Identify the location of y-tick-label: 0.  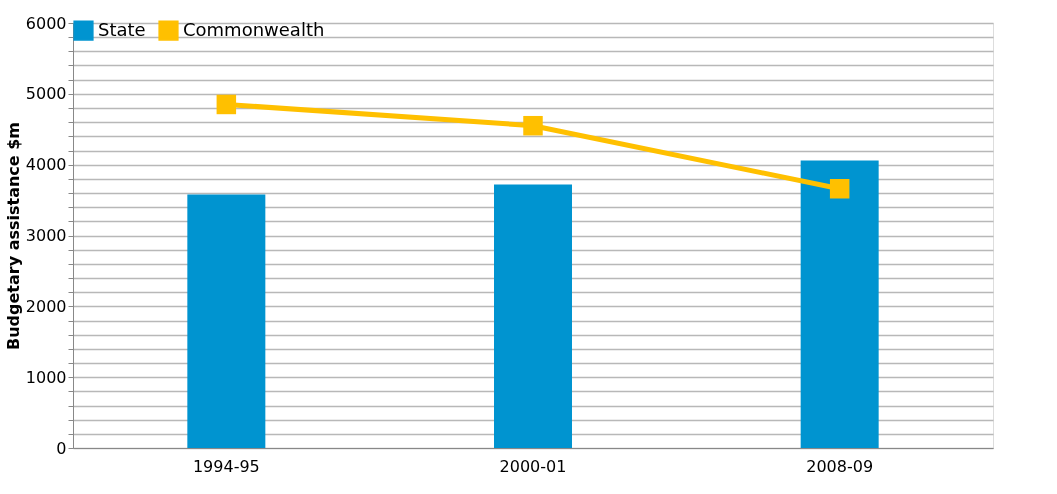
(61, 448).